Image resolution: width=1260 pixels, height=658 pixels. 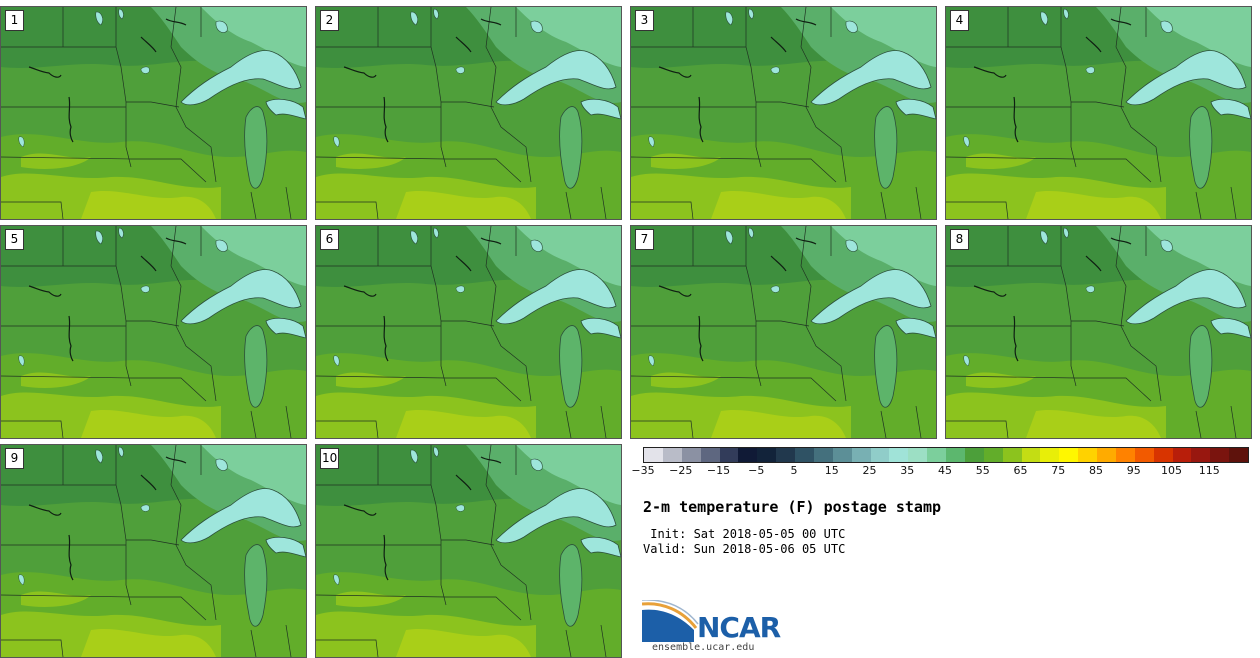 What do you see at coordinates (1133, 470) in the screenshot?
I see `colorbar-tick-label: 95` at bounding box center [1133, 470].